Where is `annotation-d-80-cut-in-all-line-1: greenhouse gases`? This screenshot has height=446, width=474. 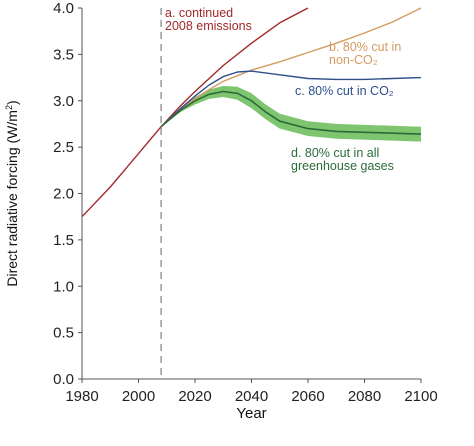 annotation-d-80-cut-in-all-line-1: greenhouse gases is located at coordinates (342, 166).